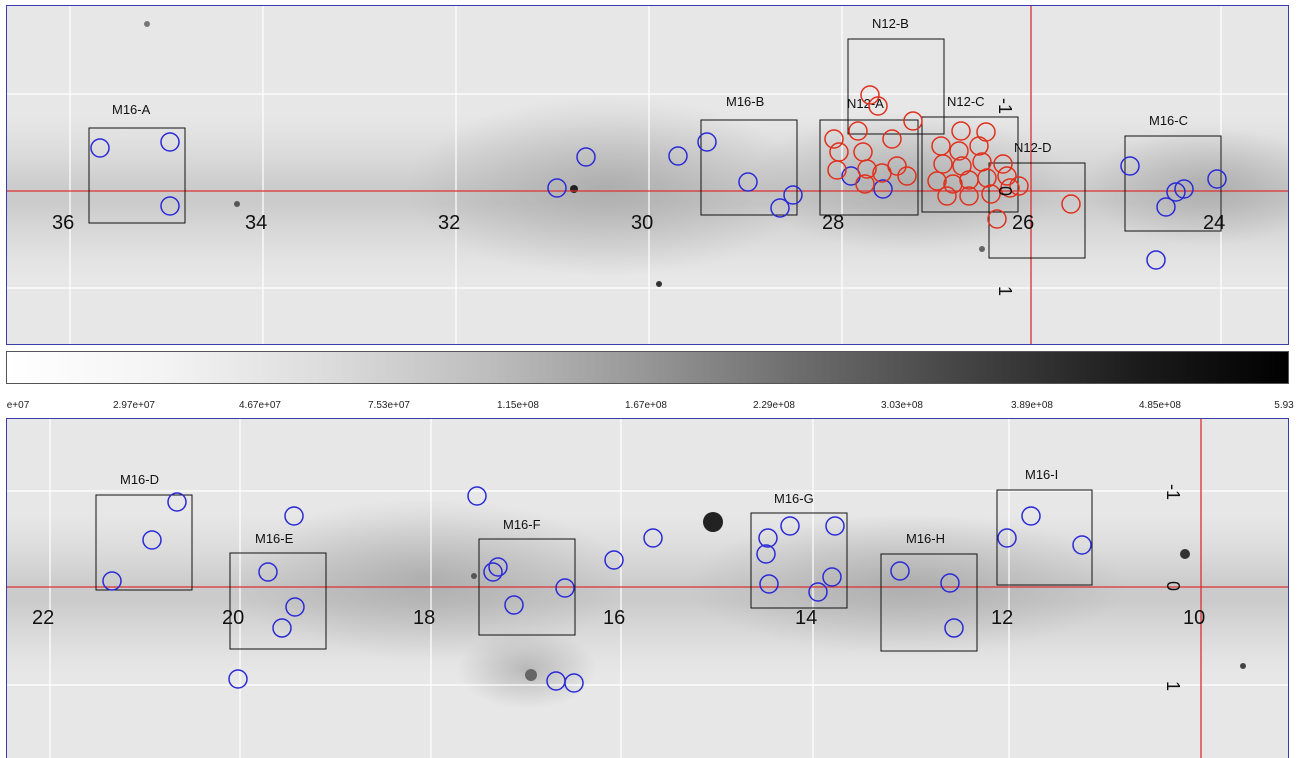  Describe the element at coordinates (614, 618) in the screenshot. I see `lon-label: 16` at that location.